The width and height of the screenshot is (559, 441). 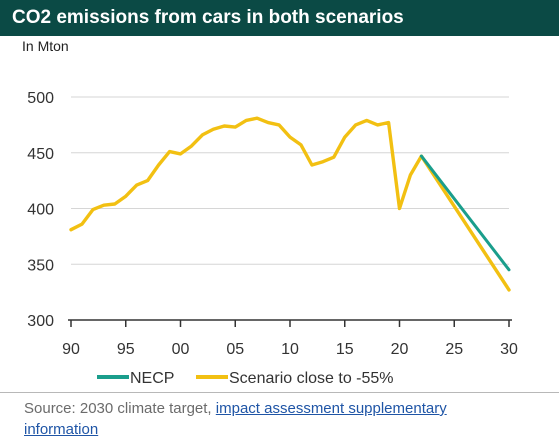 What do you see at coordinates (126, 349) in the screenshot?
I see `x-tick-label-1995: 95` at bounding box center [126, 349].